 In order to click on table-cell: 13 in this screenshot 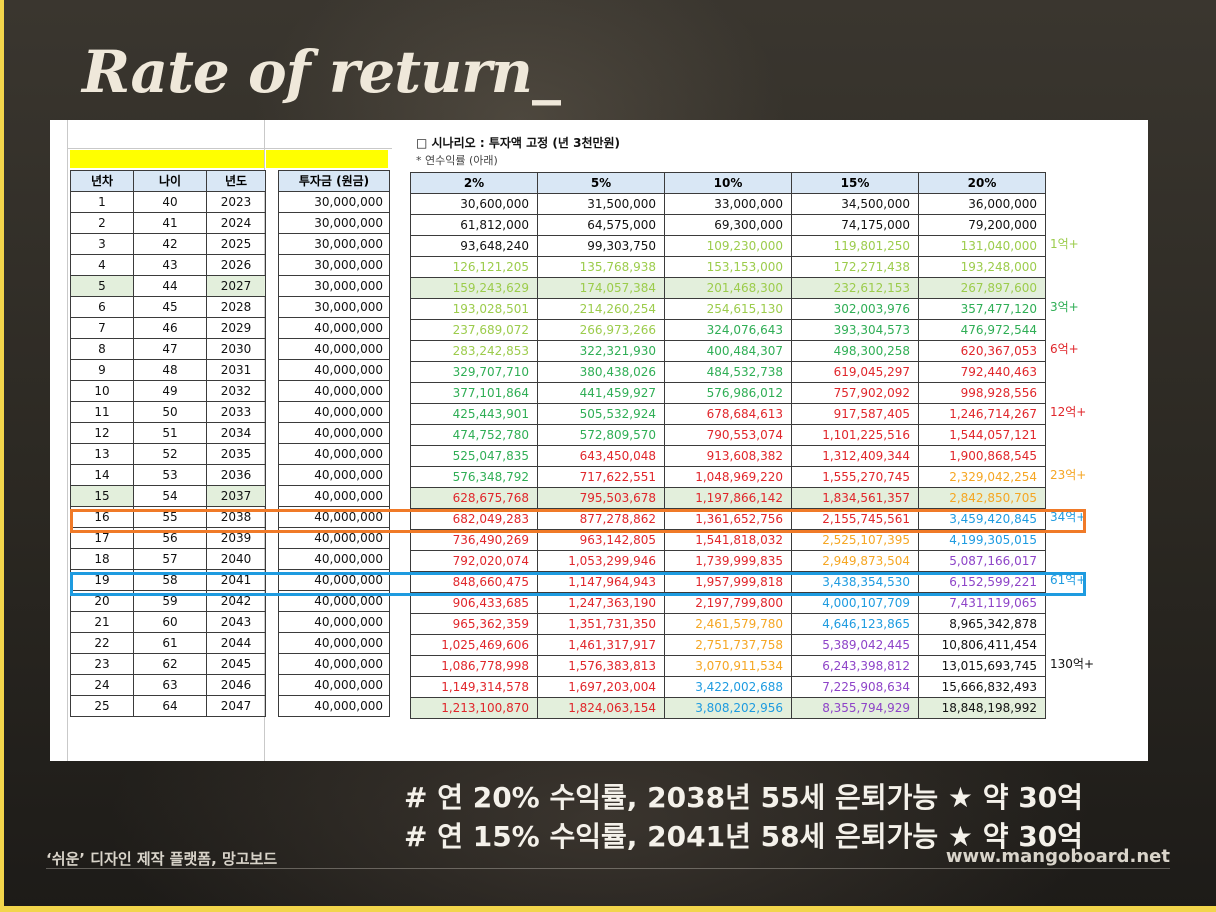, I will do `click(102, 454)`.